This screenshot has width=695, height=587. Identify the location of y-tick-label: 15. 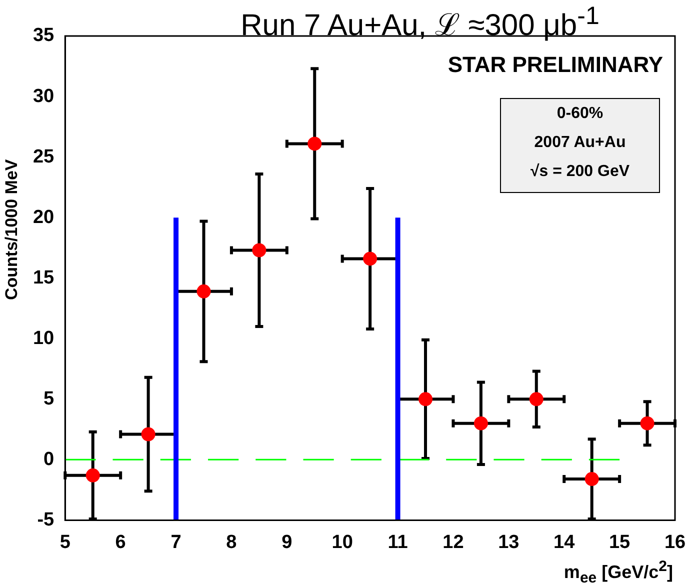
(43, 277).